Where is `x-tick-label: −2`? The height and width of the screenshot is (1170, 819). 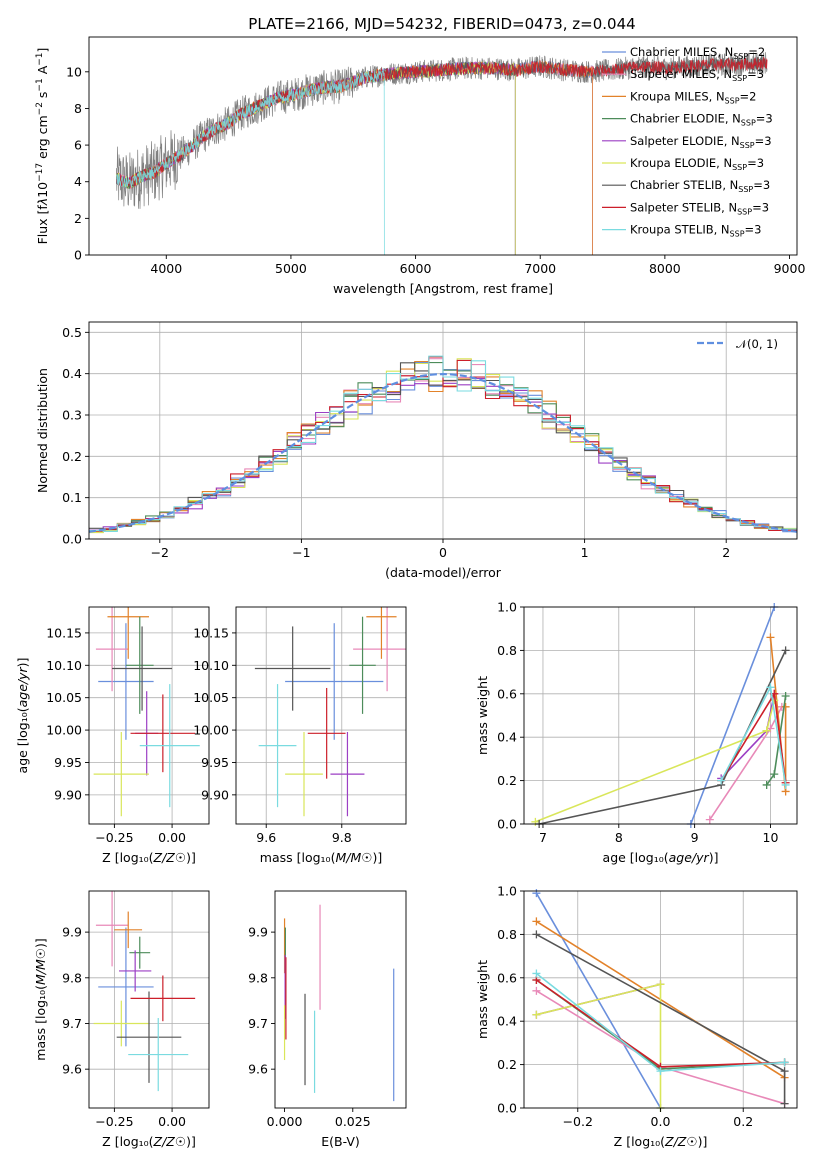 x-tick-label: −2 is located at coordinates (160, 552).